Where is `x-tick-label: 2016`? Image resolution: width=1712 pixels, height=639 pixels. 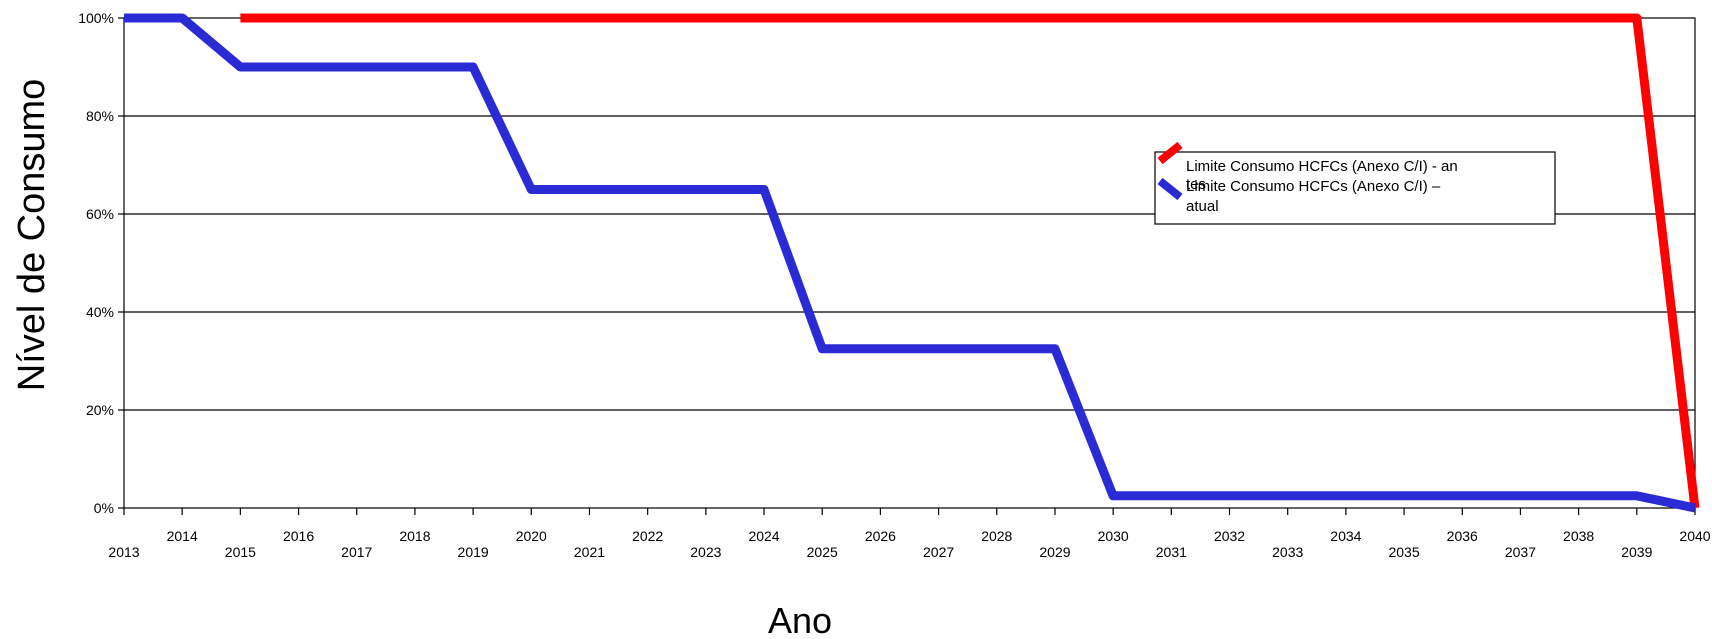 x-tick-label: 2016 is located at coordinates (298, 536).